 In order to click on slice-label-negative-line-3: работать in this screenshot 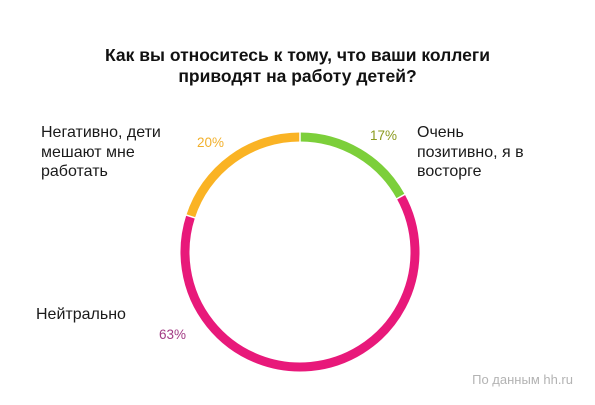, I will do `click(74, 171)`.